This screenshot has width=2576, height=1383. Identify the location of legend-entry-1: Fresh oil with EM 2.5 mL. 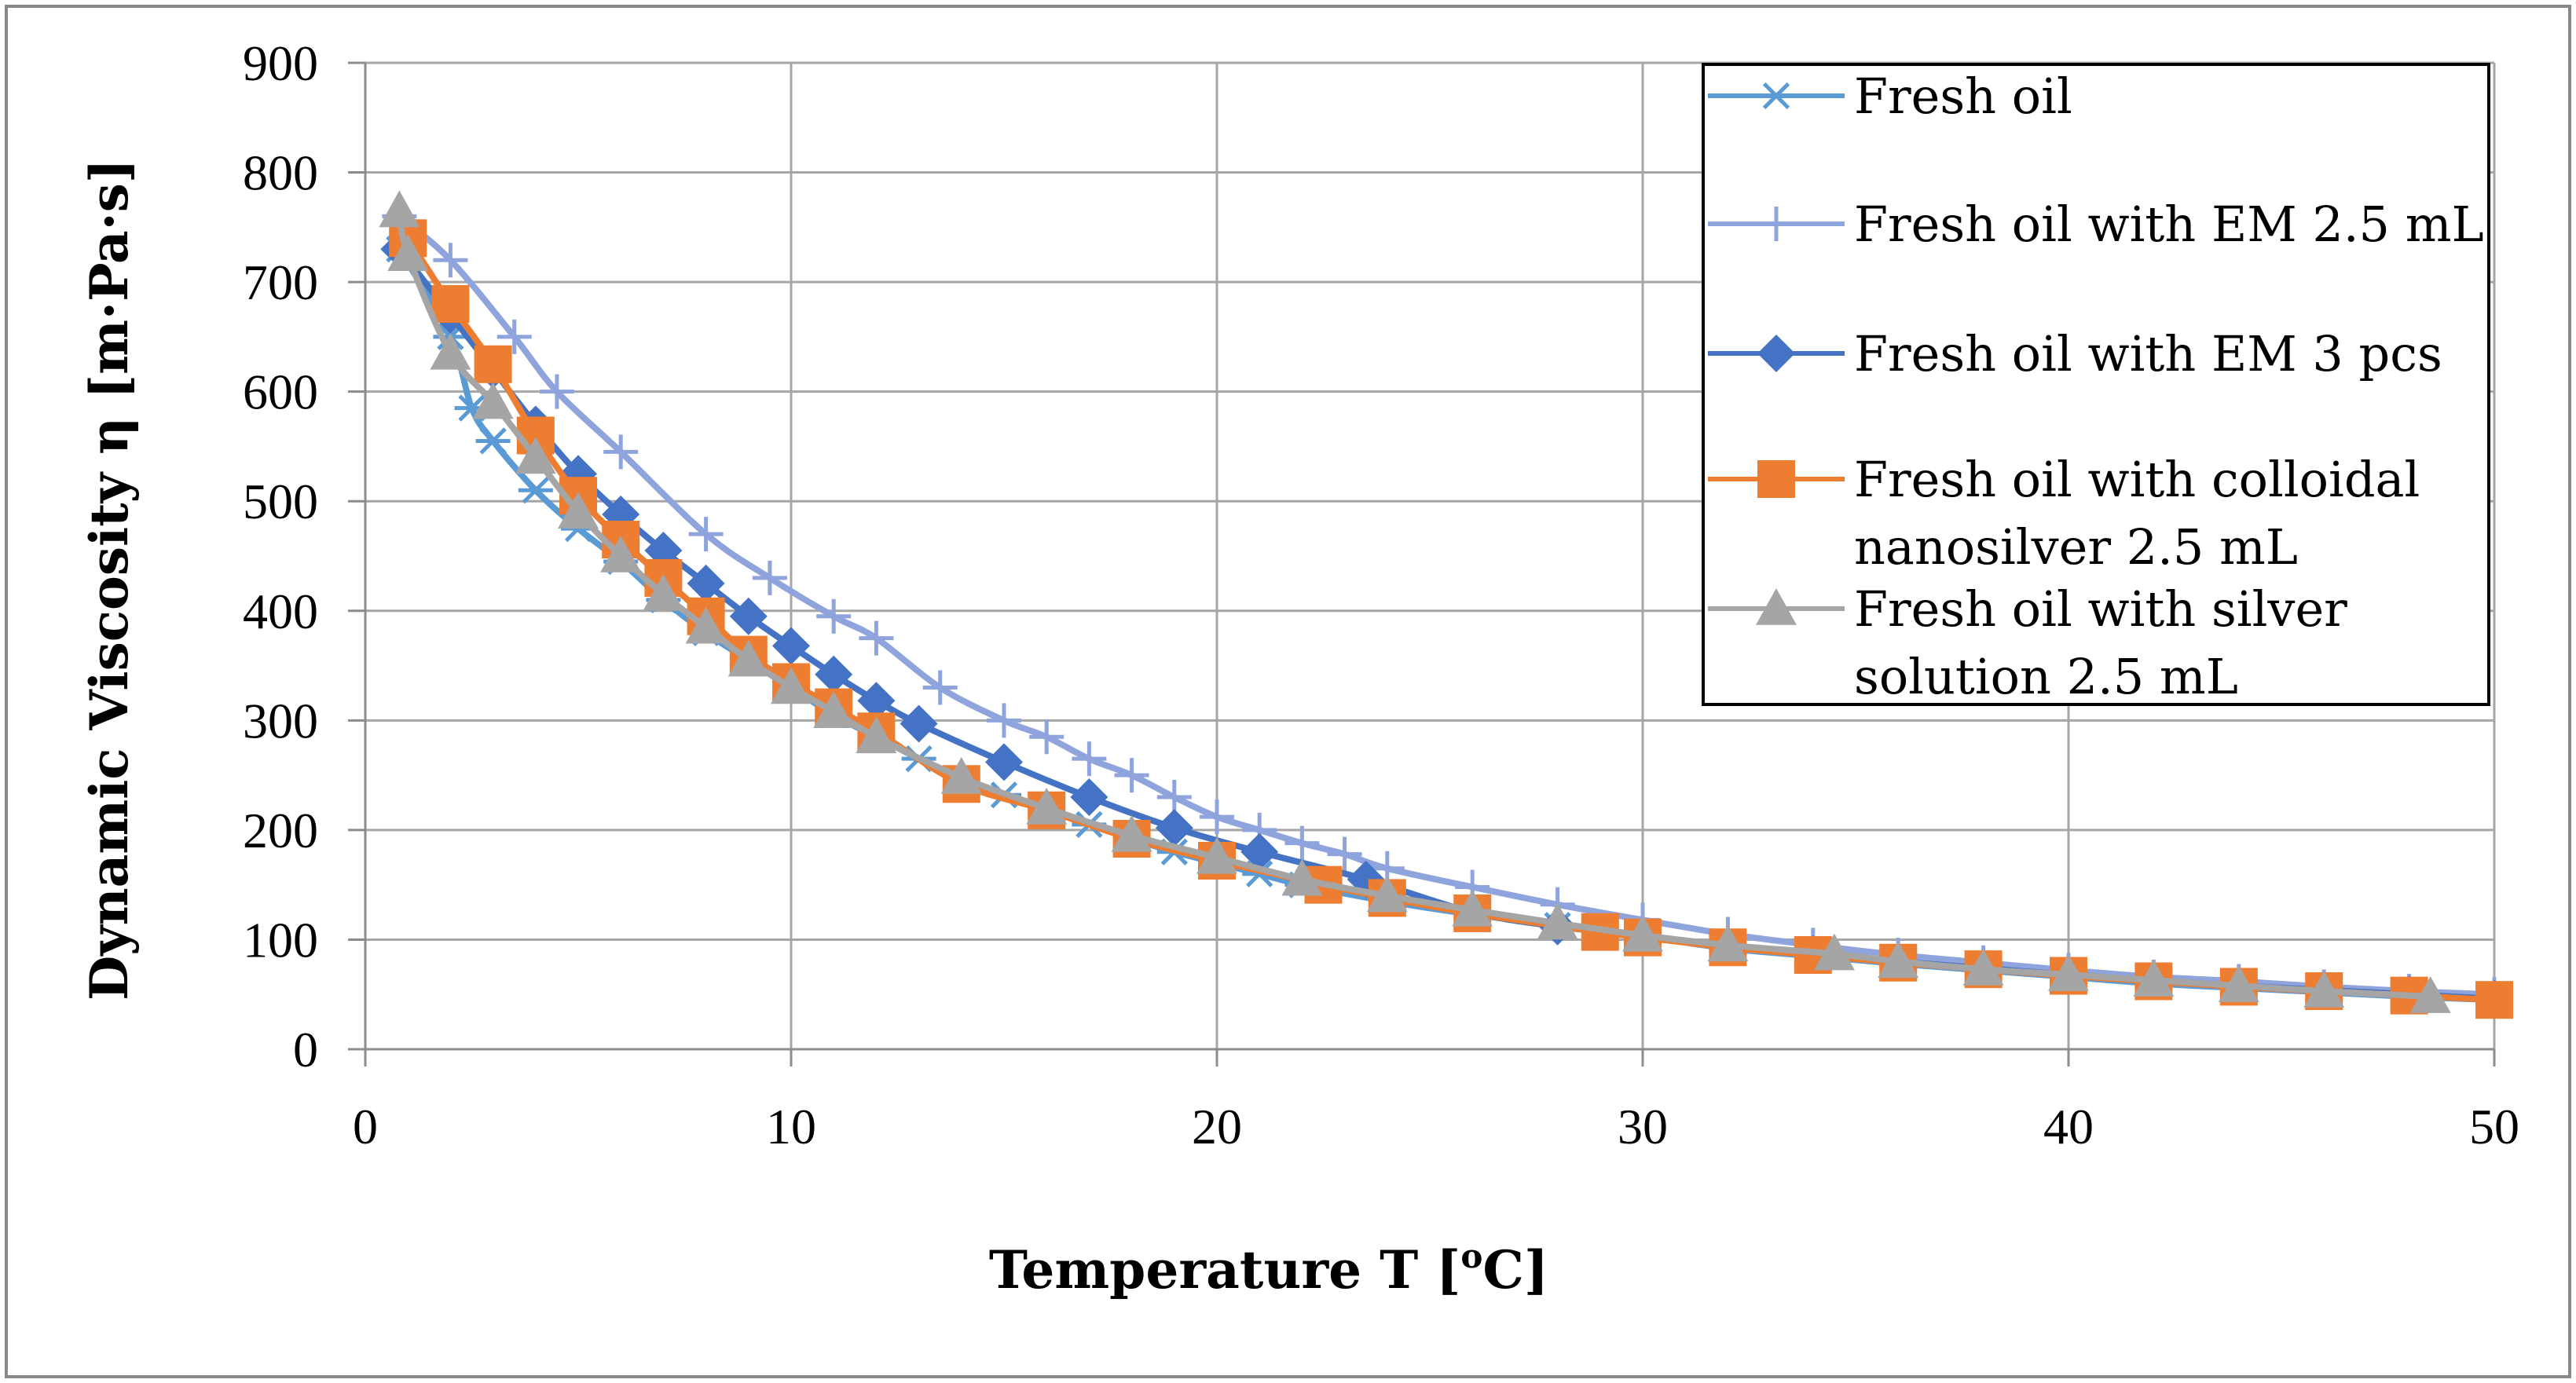
(2096, 225).